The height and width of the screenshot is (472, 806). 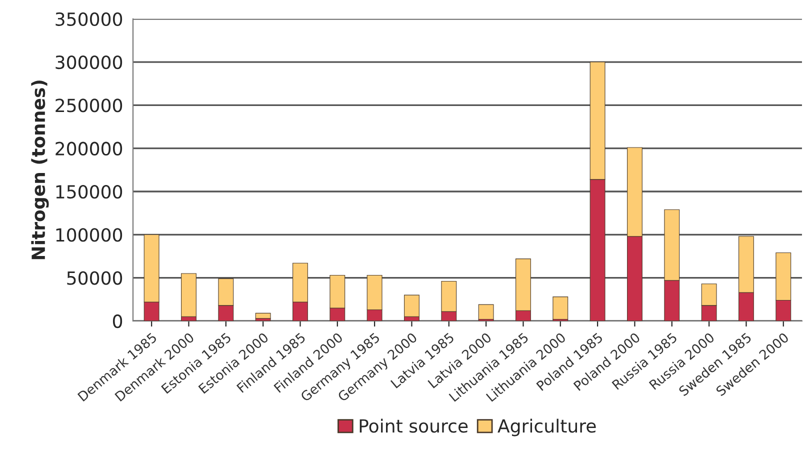 What do you see at coordinates (117, 321) in the screenshot?
I see `y-tick-label: 0` at bounding box center [117, 321].